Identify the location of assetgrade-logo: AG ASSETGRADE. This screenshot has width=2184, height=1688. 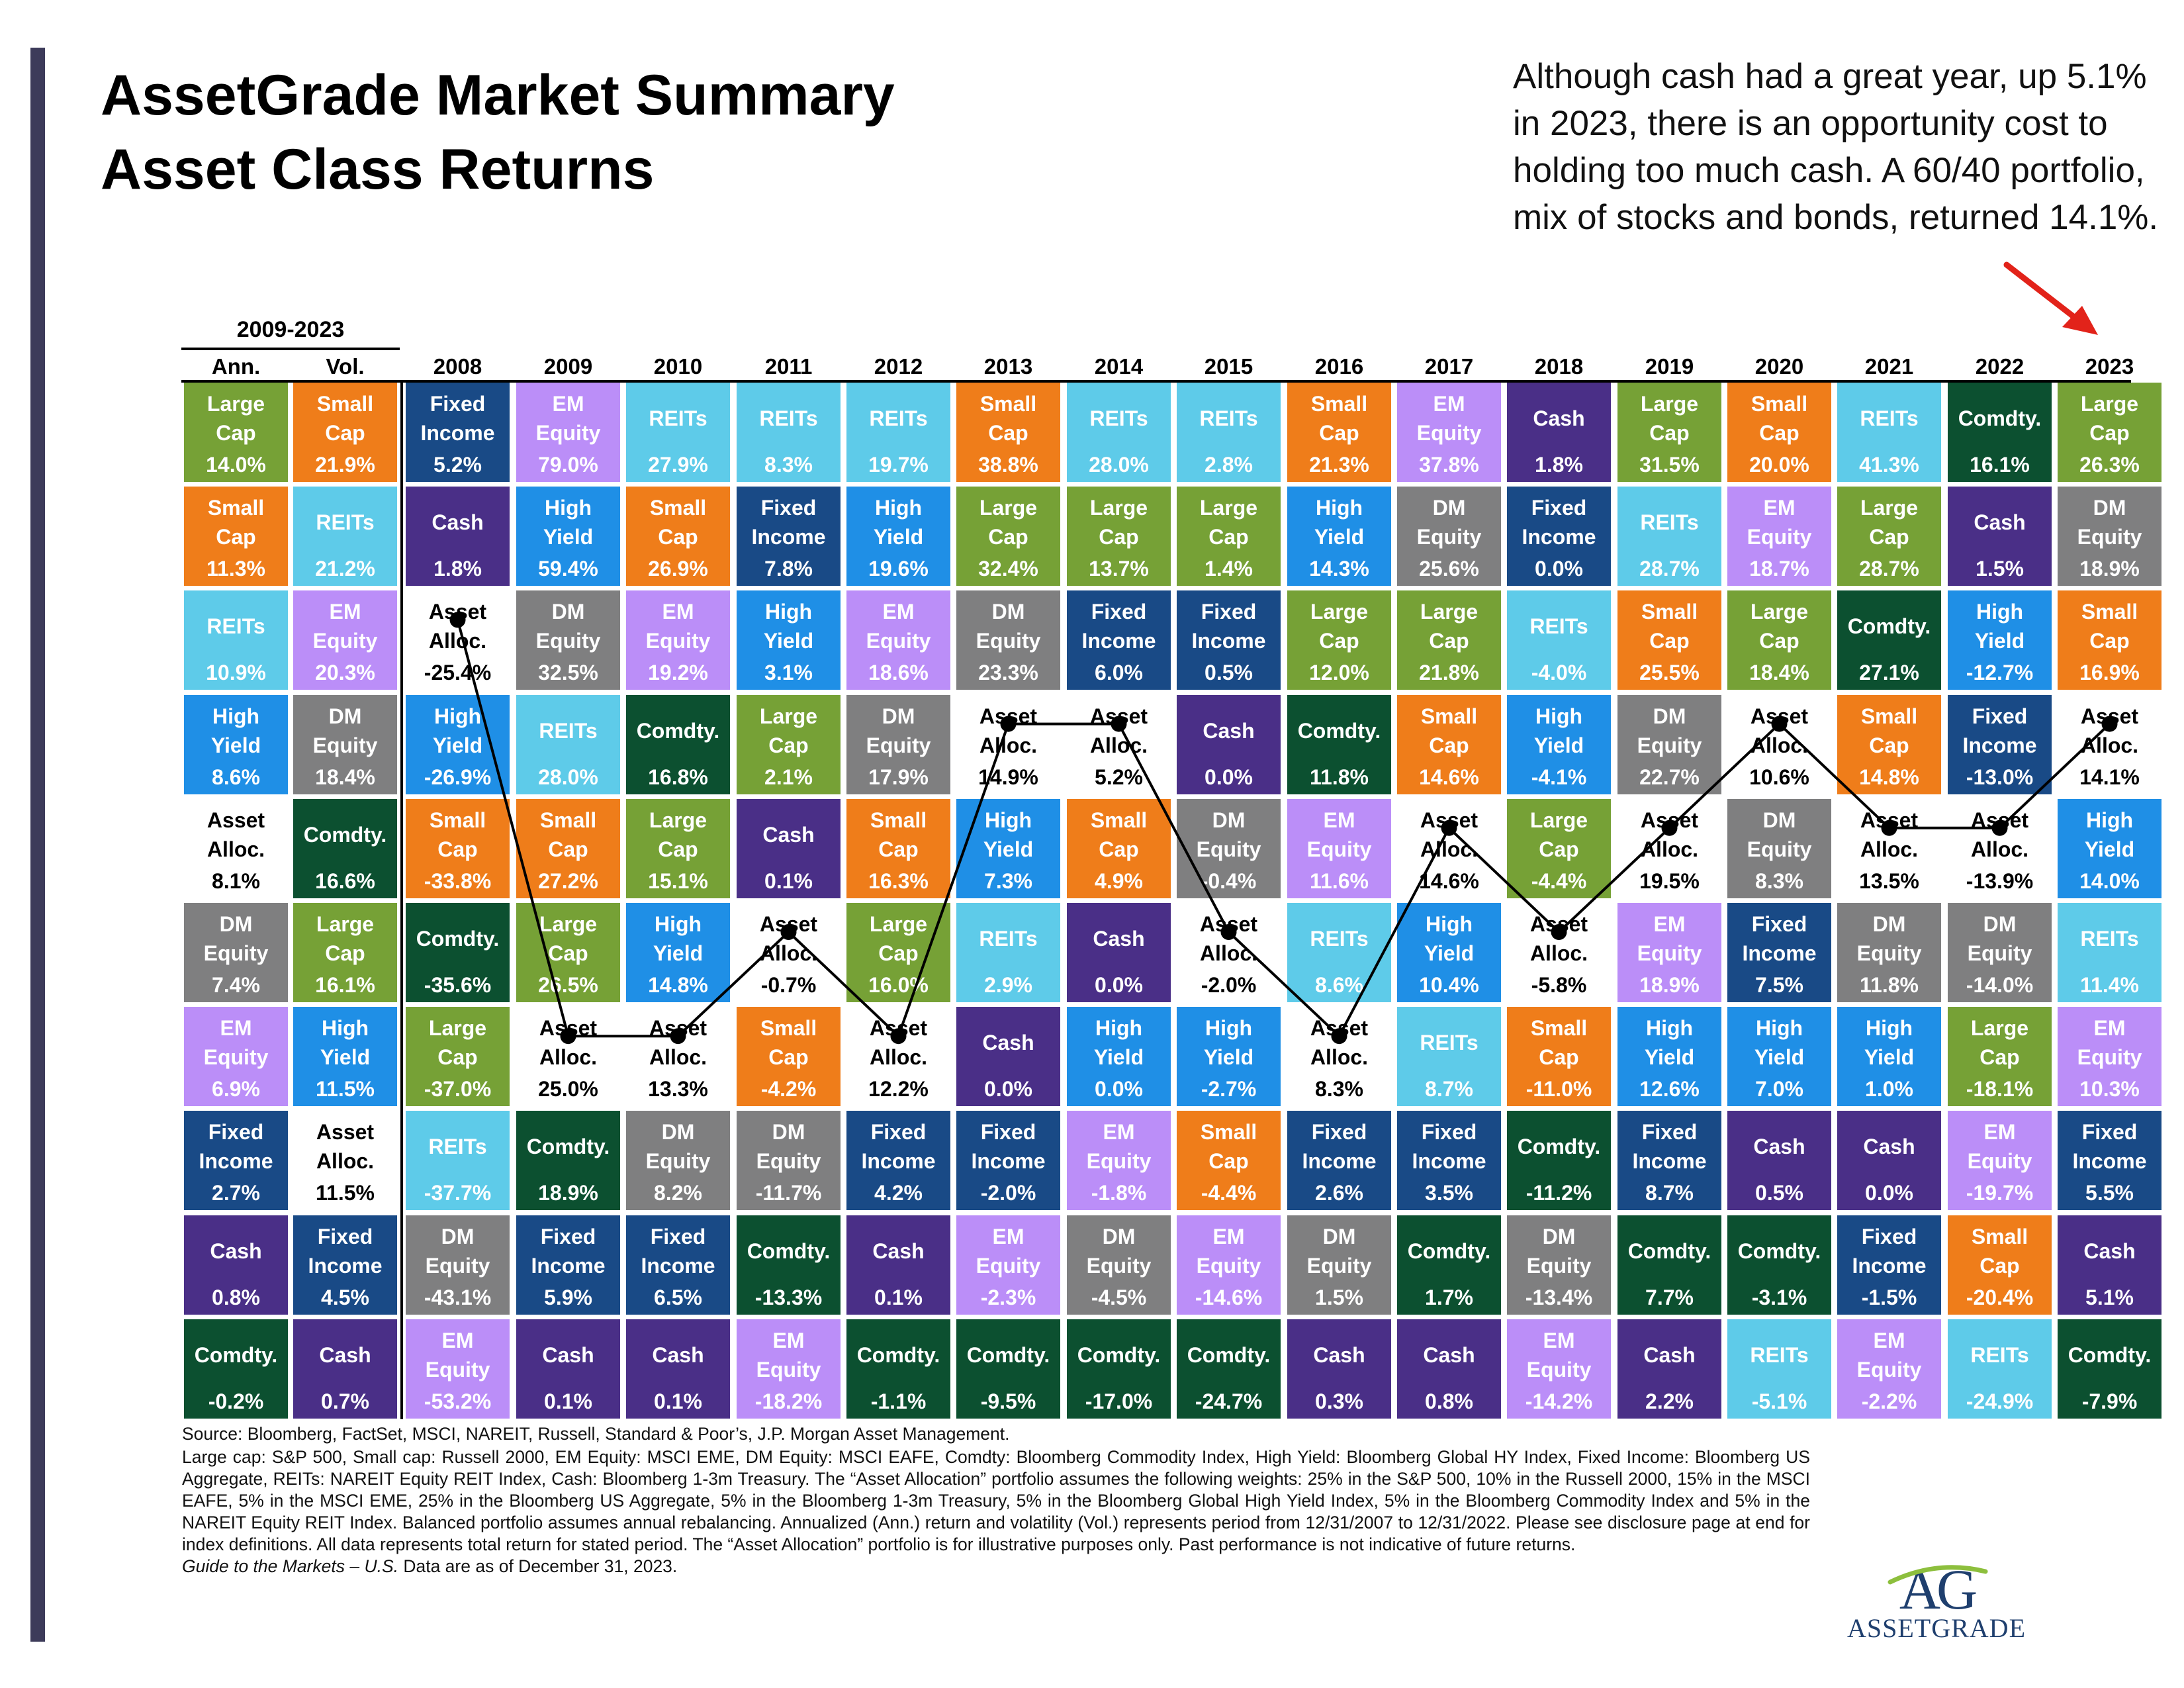
(1937, 1599).